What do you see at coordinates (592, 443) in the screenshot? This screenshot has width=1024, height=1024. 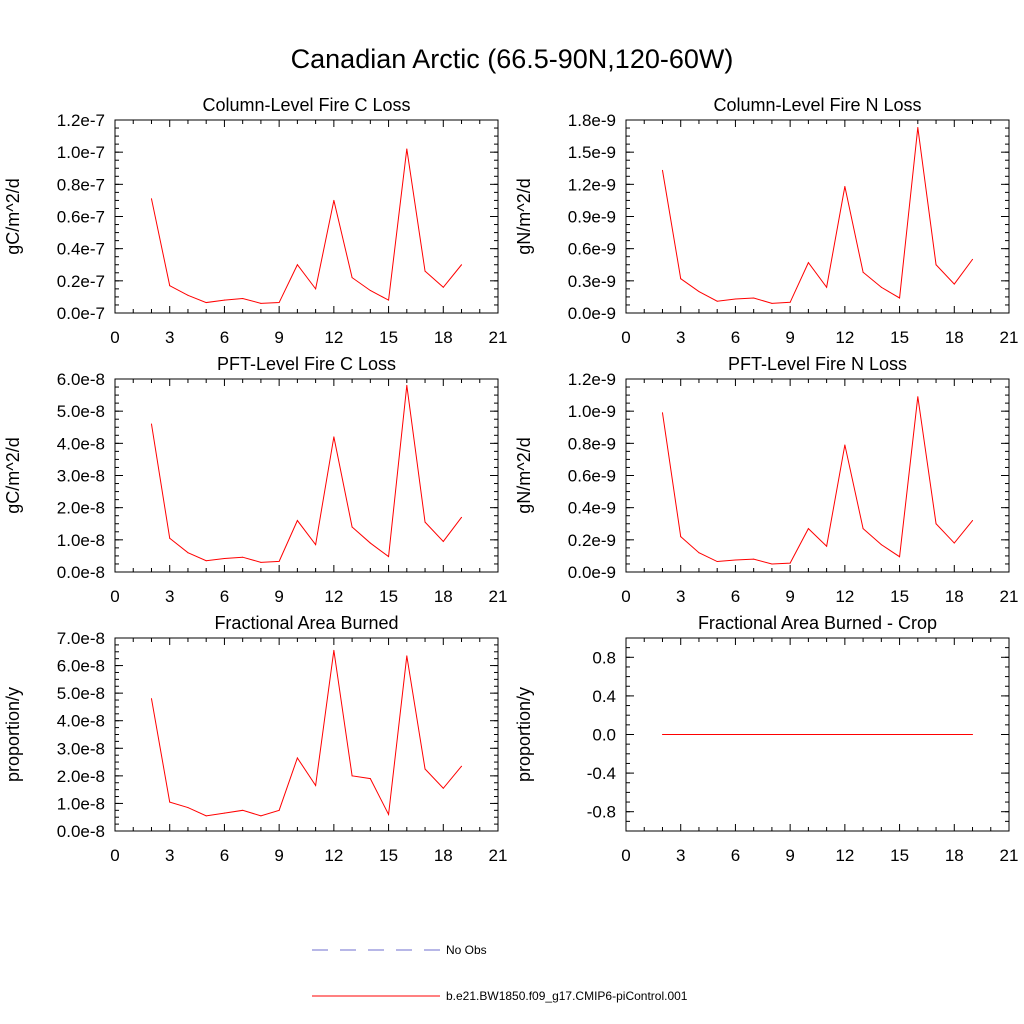 I see `y-tick-label: 0.8e-9` at bounding box center [592, 443].